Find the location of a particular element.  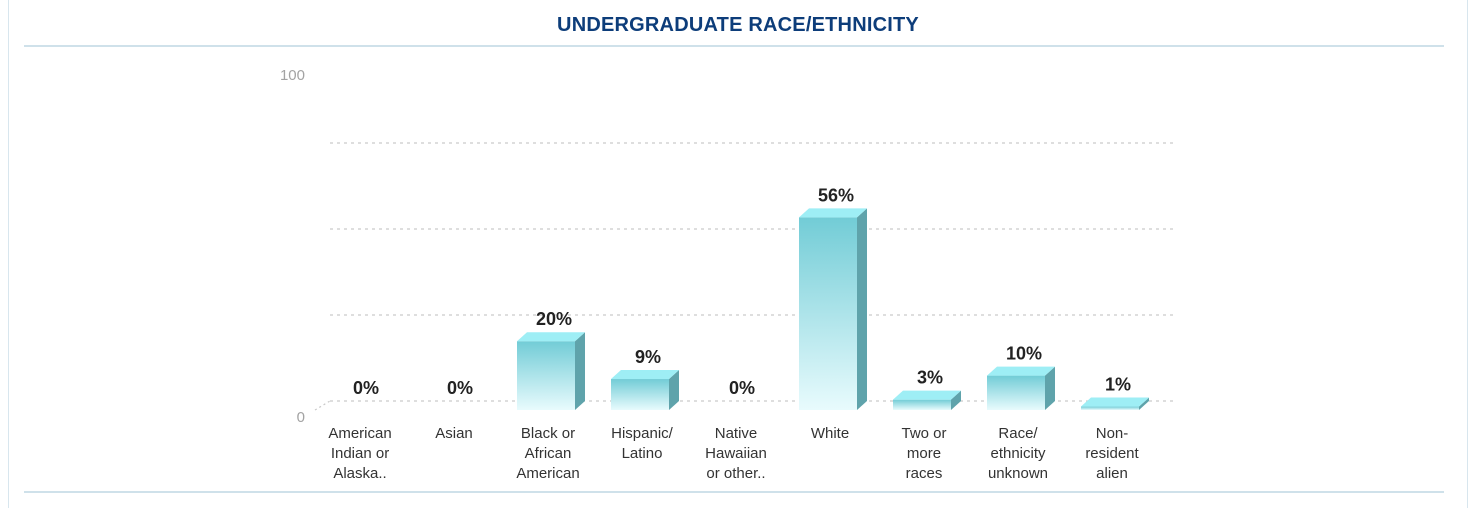

value-label: 3% is located at coordinates (930, 378).